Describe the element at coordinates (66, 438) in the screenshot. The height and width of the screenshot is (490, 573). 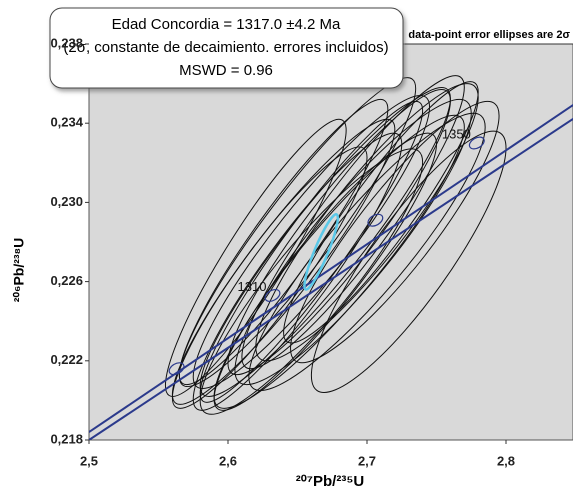
I see `y-tick-label: 0,218` at that location.